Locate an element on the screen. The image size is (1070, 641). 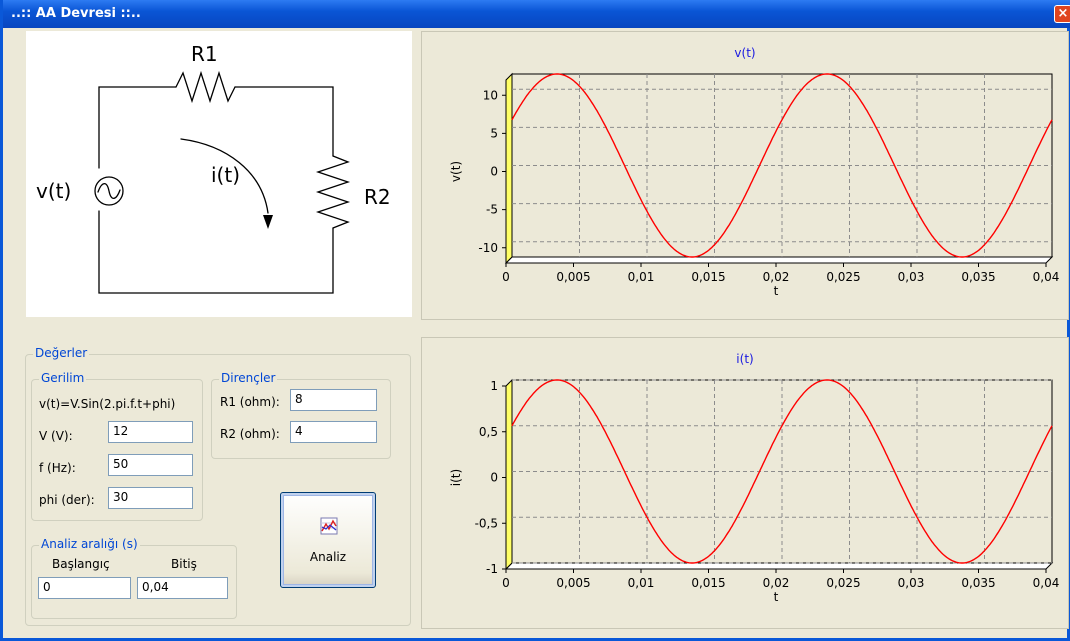
amplitude-label: V (V): is located at coordinates (56, 436).